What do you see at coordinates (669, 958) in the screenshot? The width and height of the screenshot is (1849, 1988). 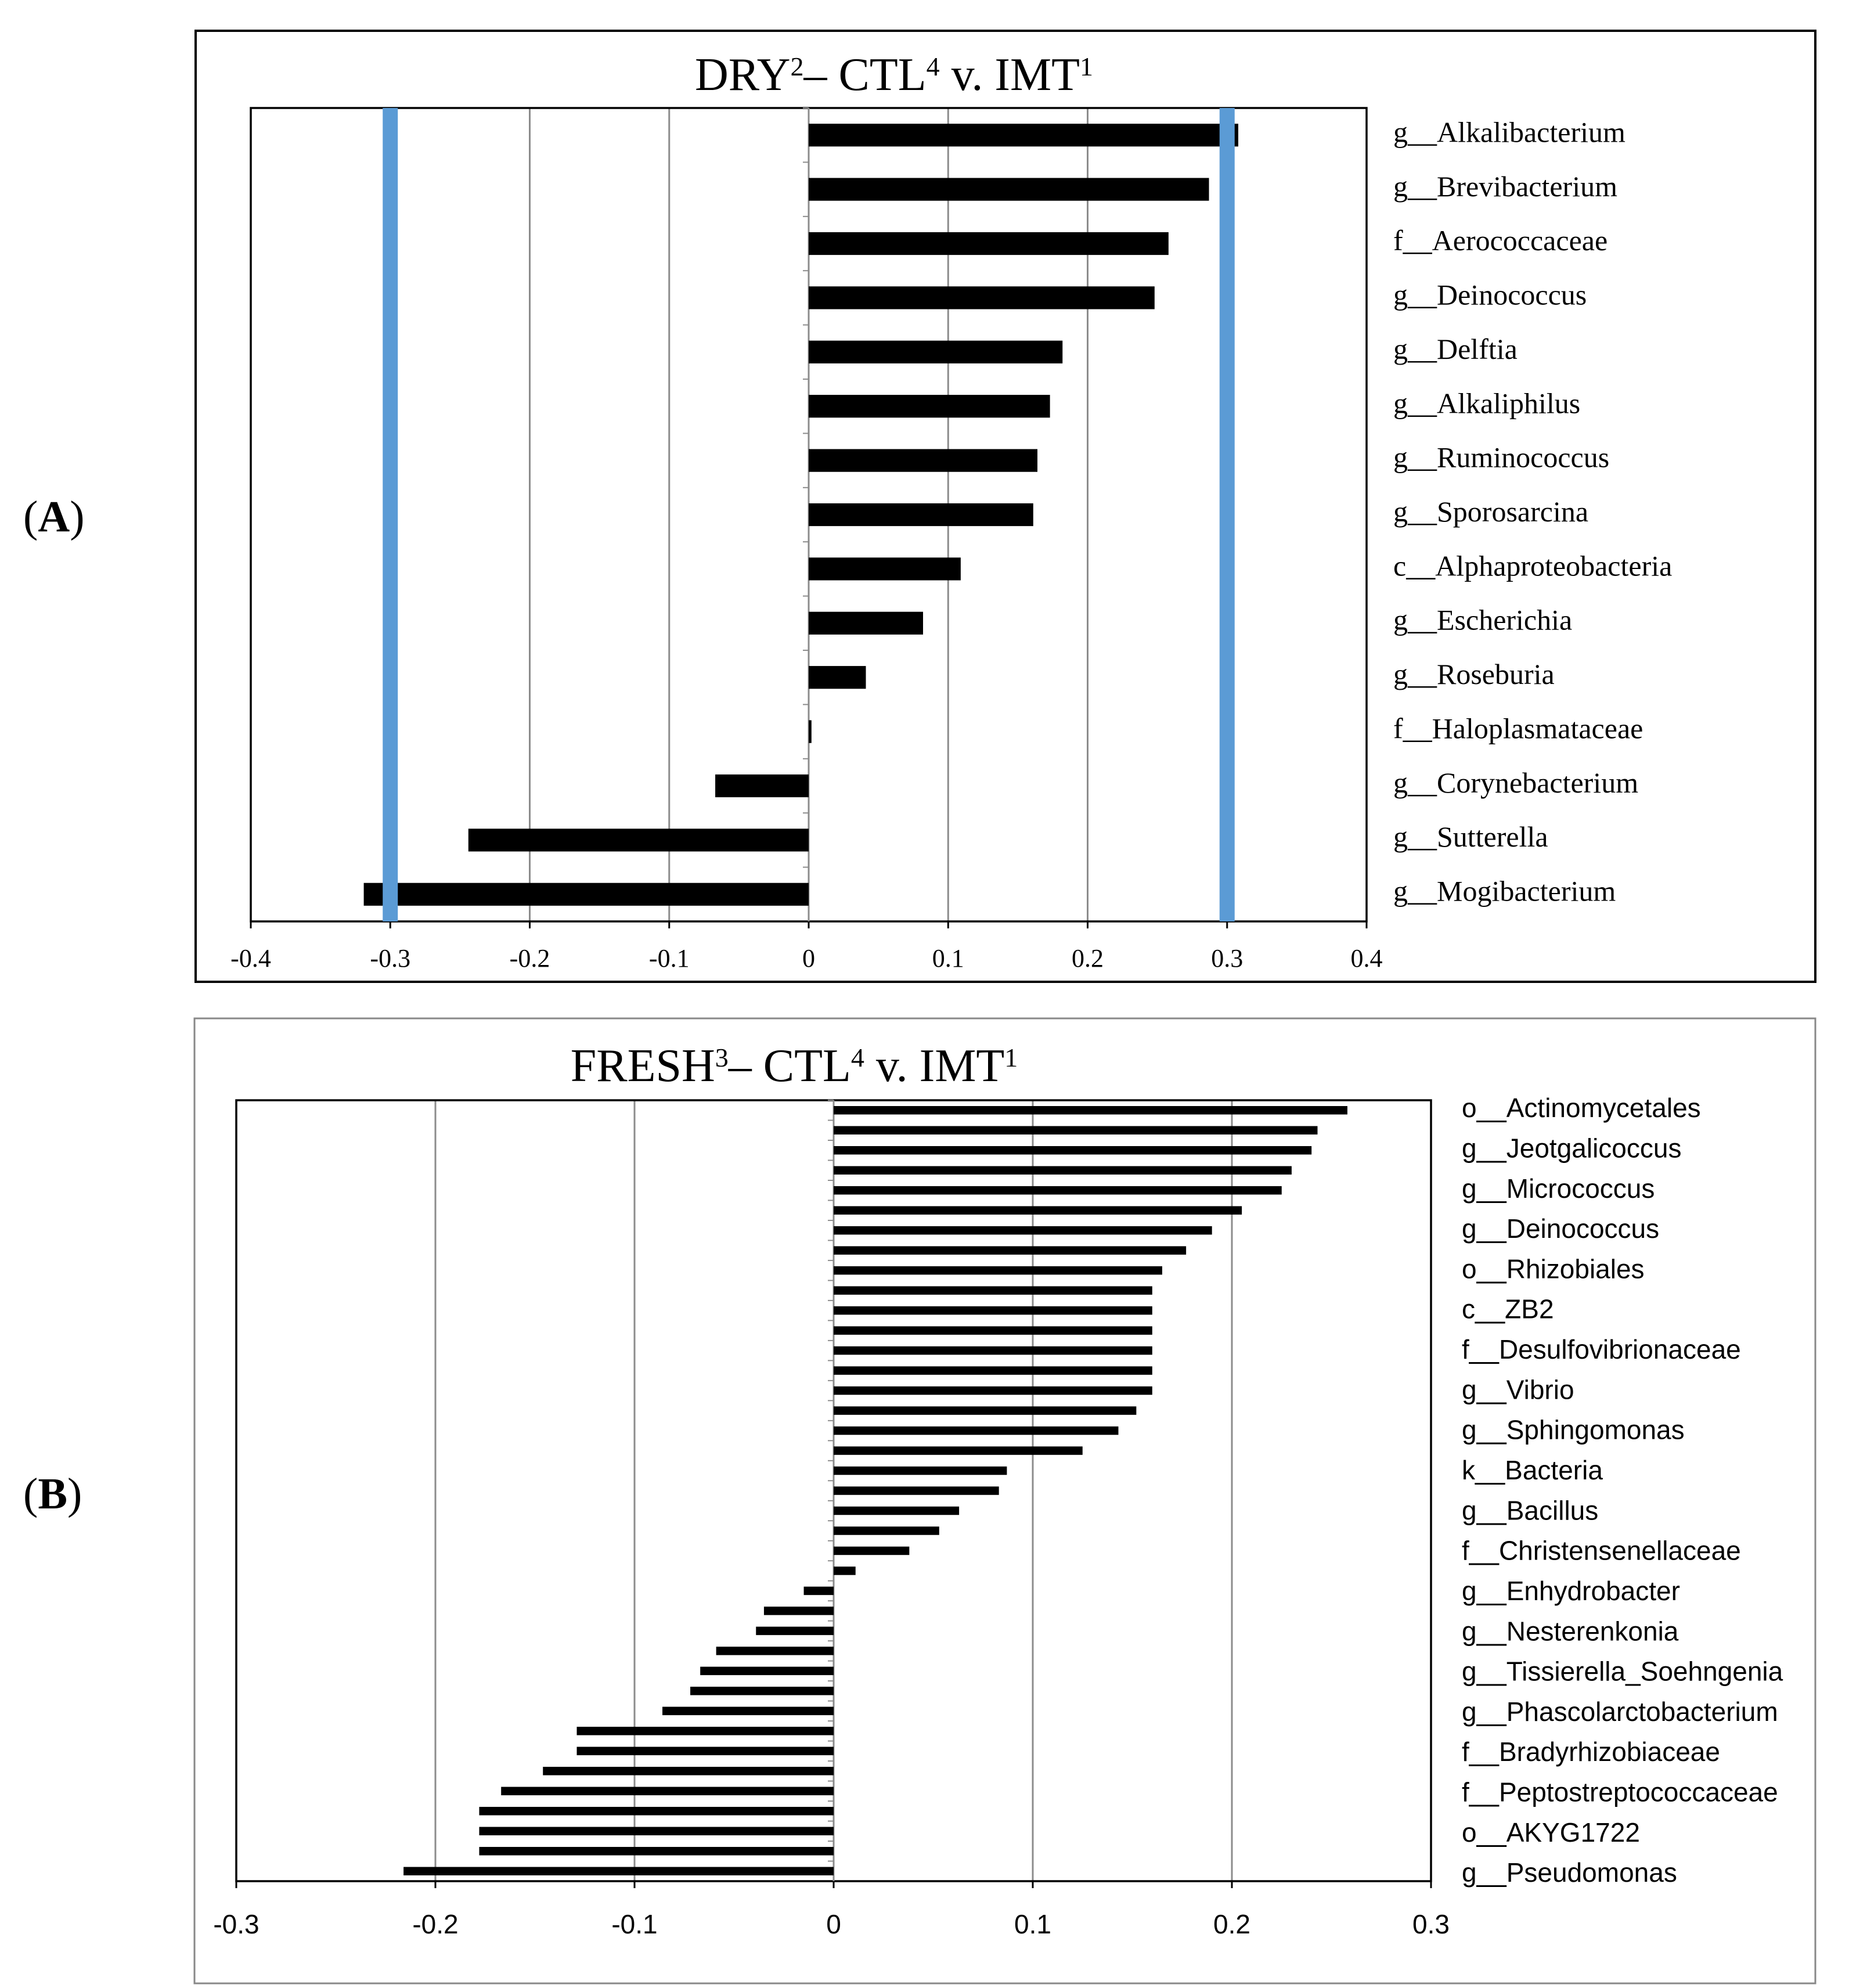 I see `chart-a-x-tick-label: -0.1` at bounding box center [669, 958].